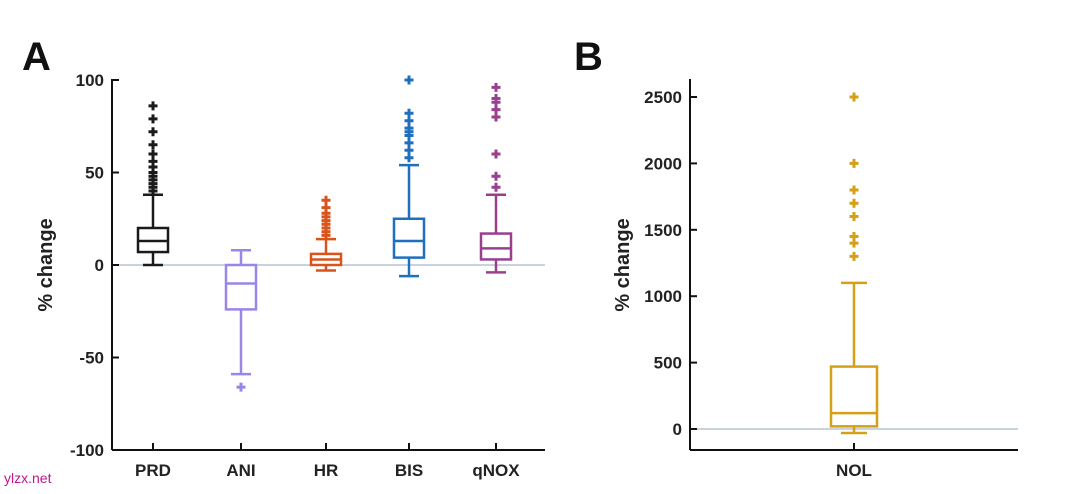 The height and width of the screenshot is (494, 1080). What do you see at coordinates (94, 173) in the screenshot?
I see `panel-a-y-tick-label: 50` at bounding box center [94, 173].